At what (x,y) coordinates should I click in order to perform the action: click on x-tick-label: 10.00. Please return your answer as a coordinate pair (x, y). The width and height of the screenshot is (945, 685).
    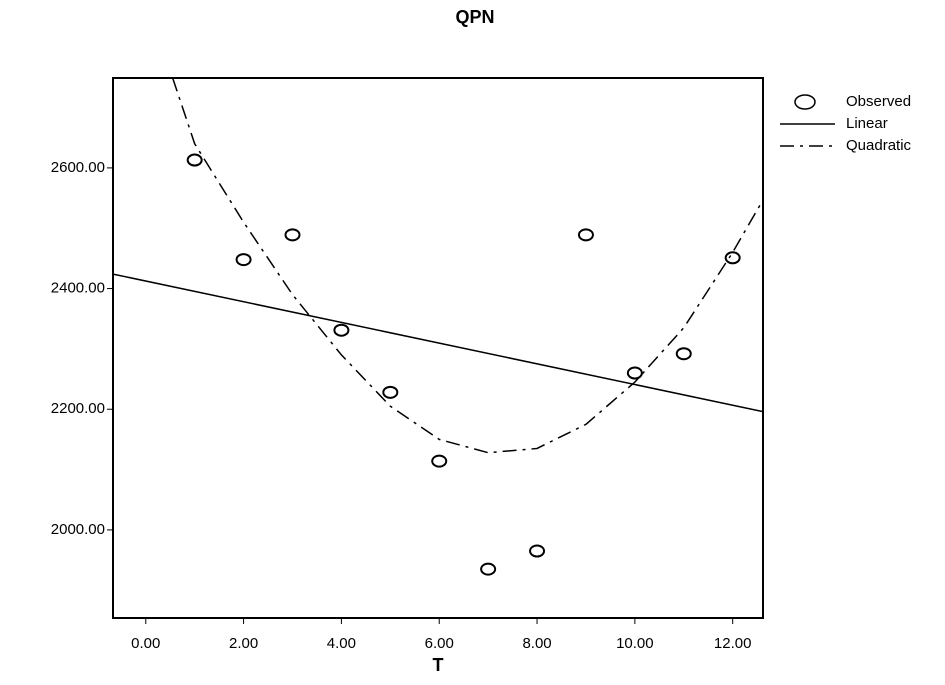
    Looking at the image, I should click on (635, 643).